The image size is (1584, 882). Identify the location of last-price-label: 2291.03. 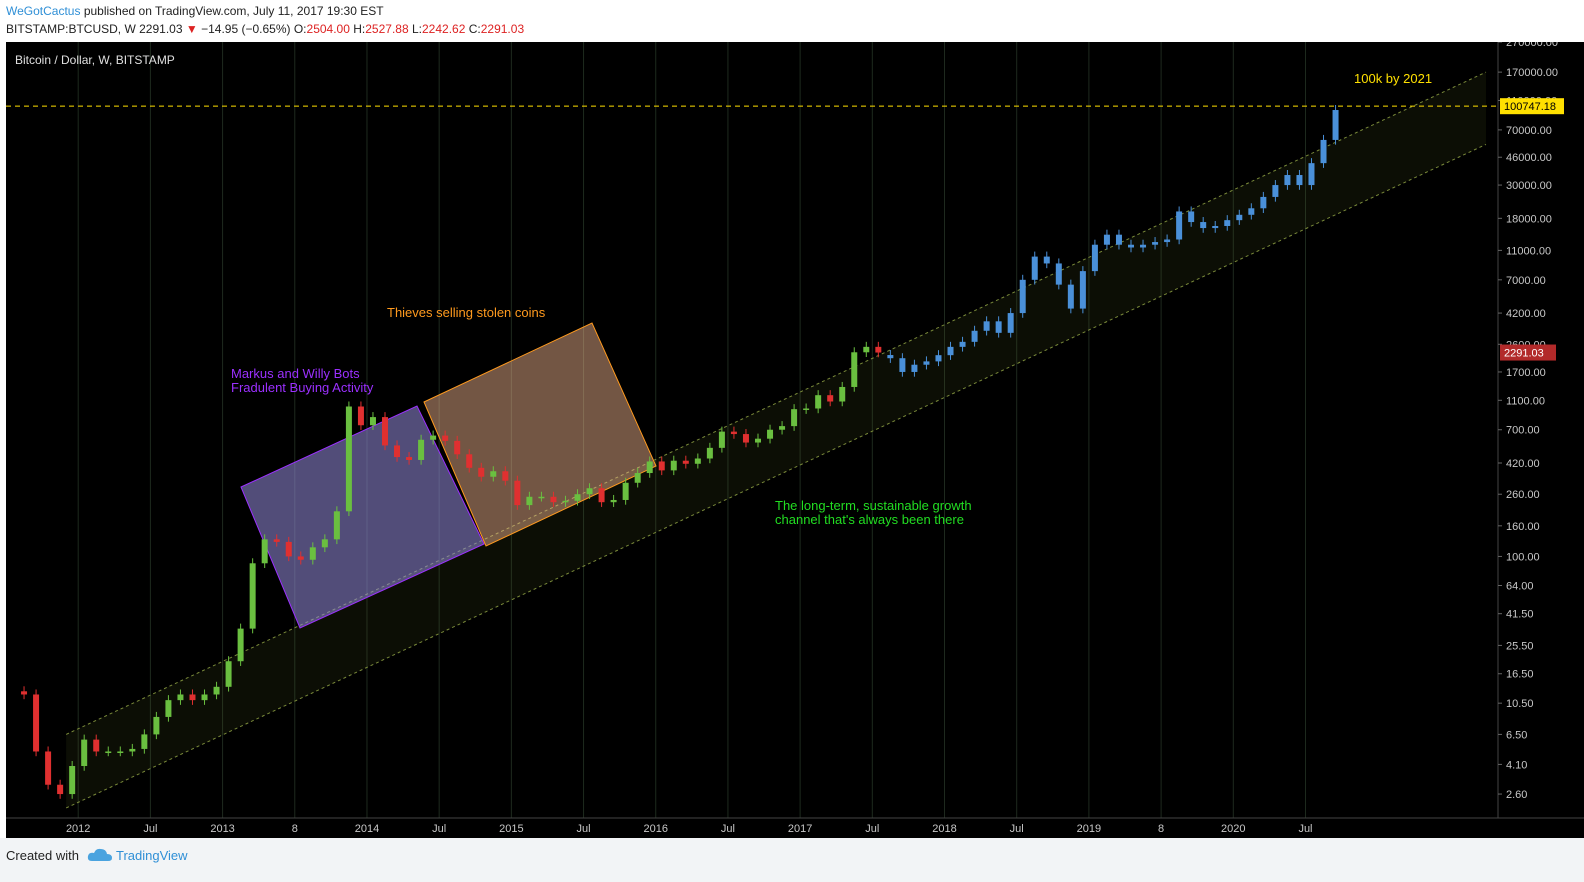
(1524, 354).